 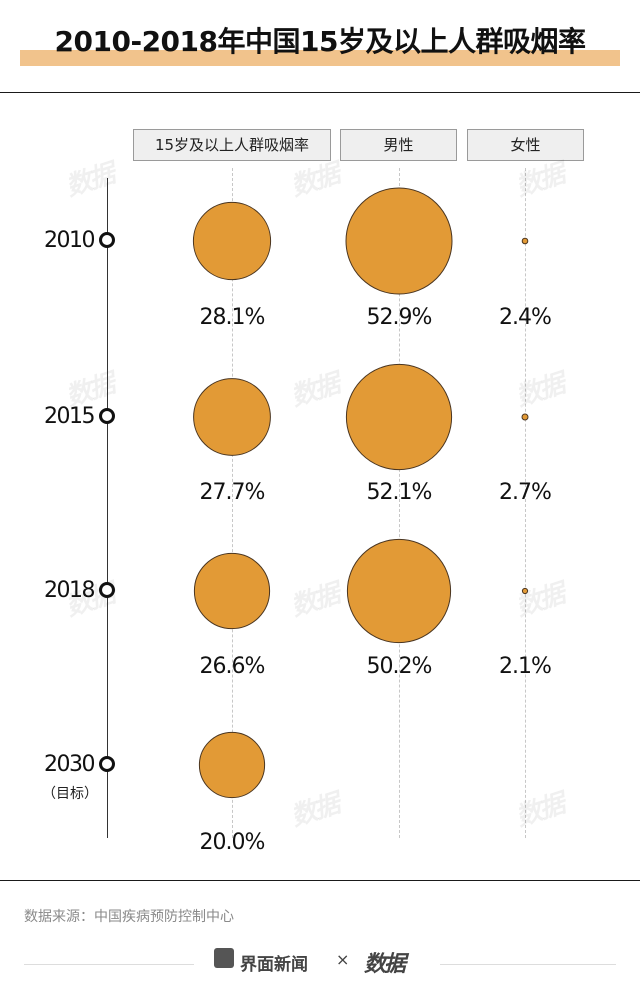 I want to click on column-guide-female, so click(x=525, y=503).